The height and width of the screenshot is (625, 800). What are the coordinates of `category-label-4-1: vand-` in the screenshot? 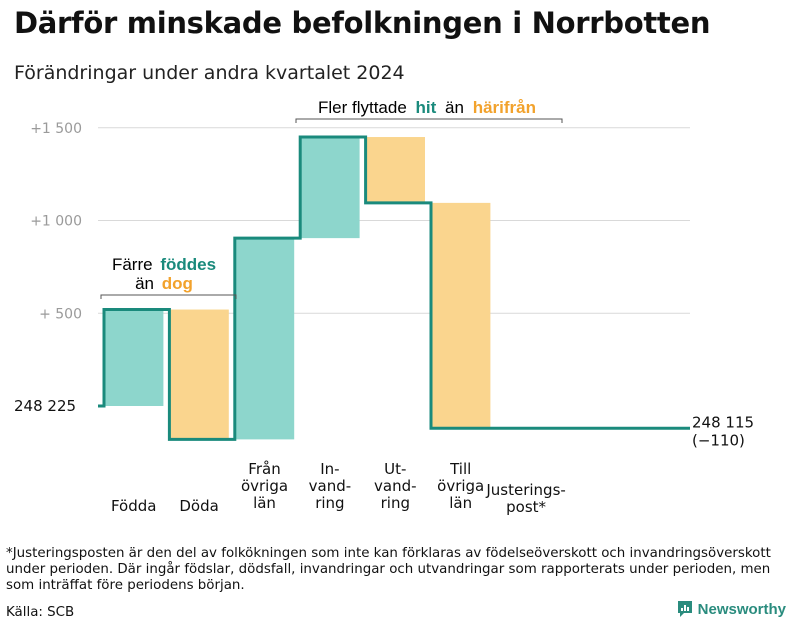 It's located at (395, 486).